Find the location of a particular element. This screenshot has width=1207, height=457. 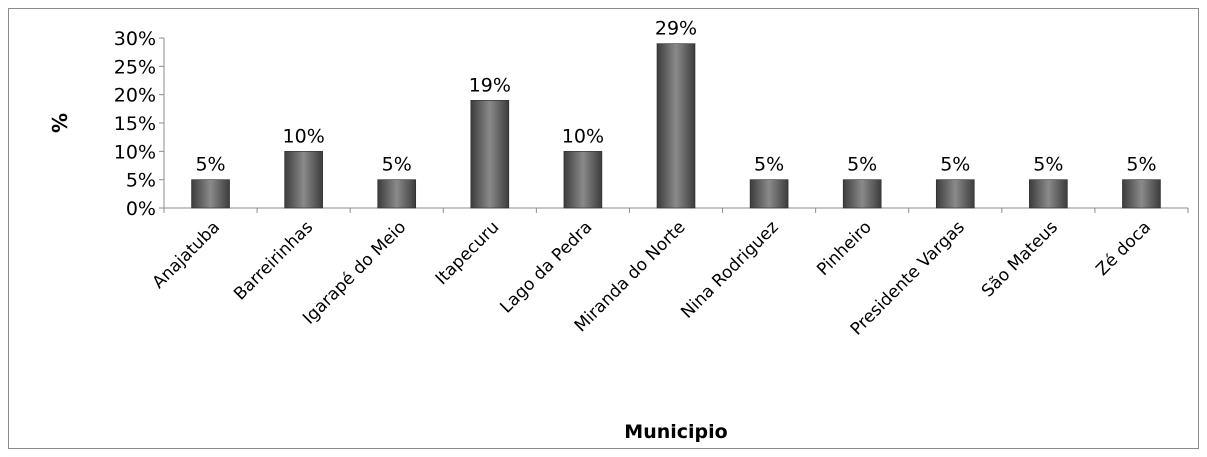

data-label: 19% is located at coordinates (490, 85).